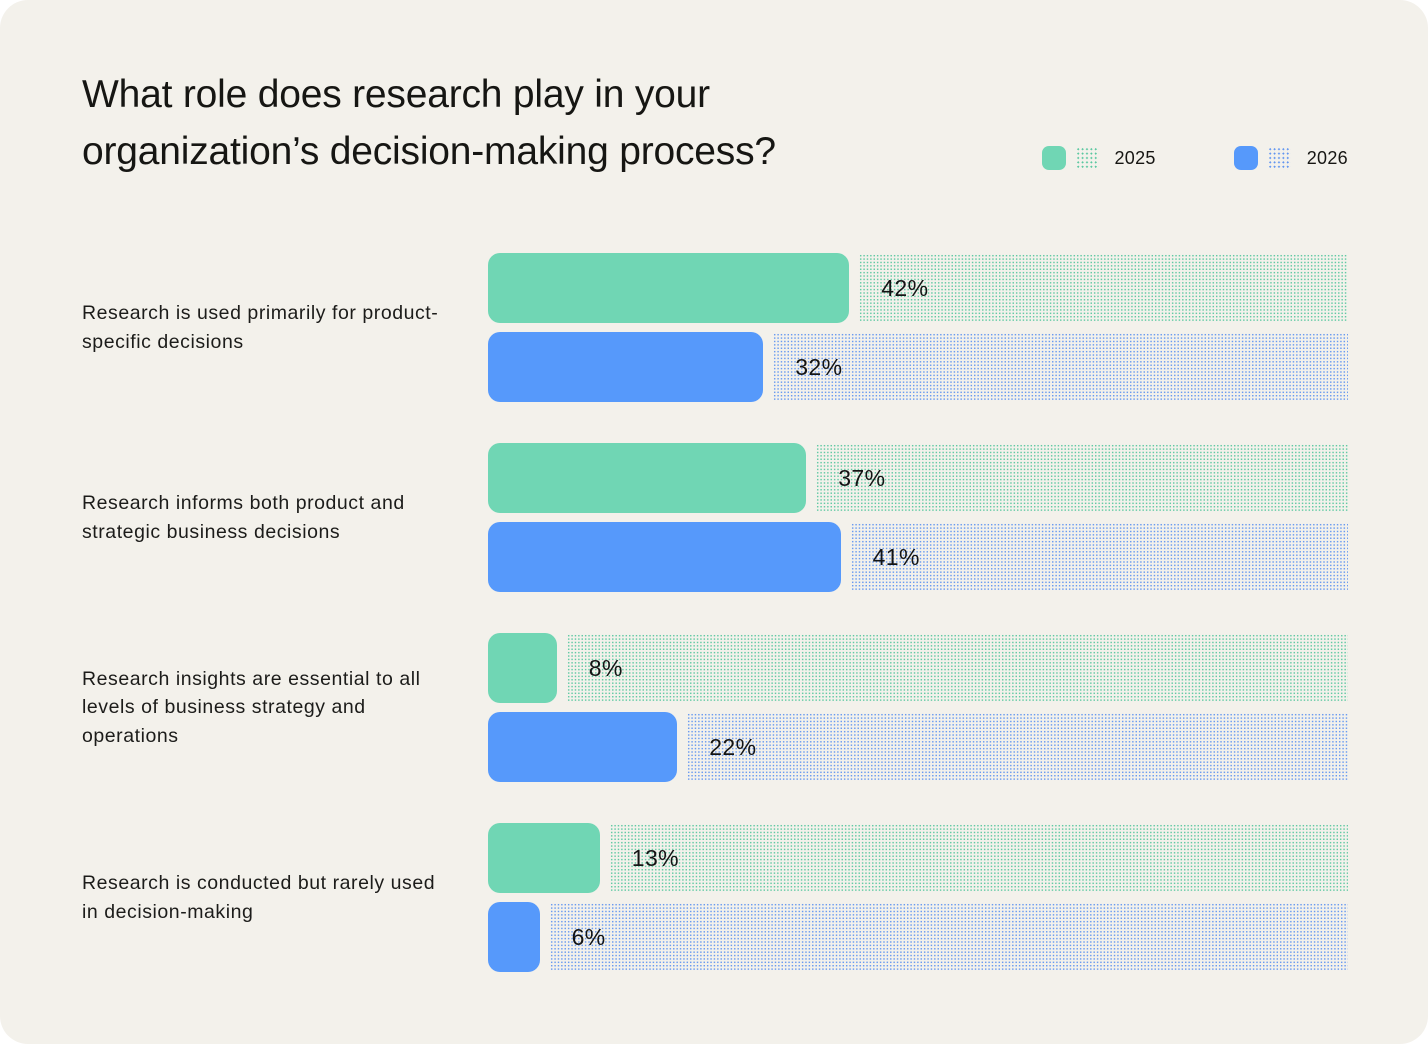 The width and height of the screenshot is (1428, 1044). Describe the element at coordinates (1099, 557) in the screenshot. I see `bar-track-2026: 41%` at that location.